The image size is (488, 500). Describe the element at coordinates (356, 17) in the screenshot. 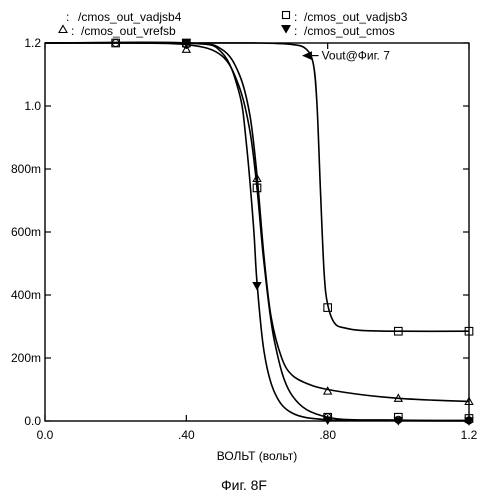

I see `legend-label: /cmos_out_vadjsb3` at that location.